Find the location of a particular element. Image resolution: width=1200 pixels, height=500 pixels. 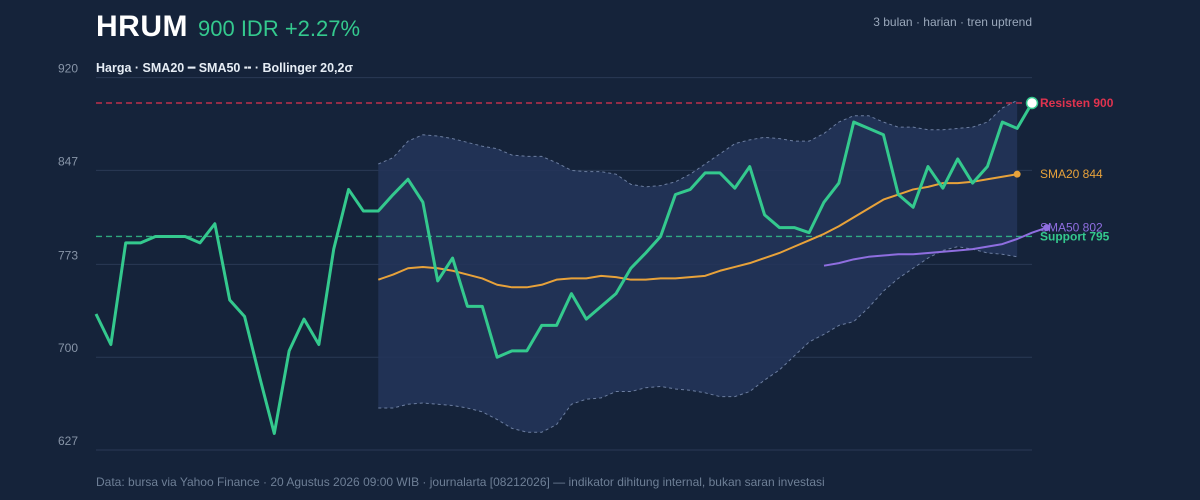

support-label: Support 795 is located at coordinates (1075, 236).